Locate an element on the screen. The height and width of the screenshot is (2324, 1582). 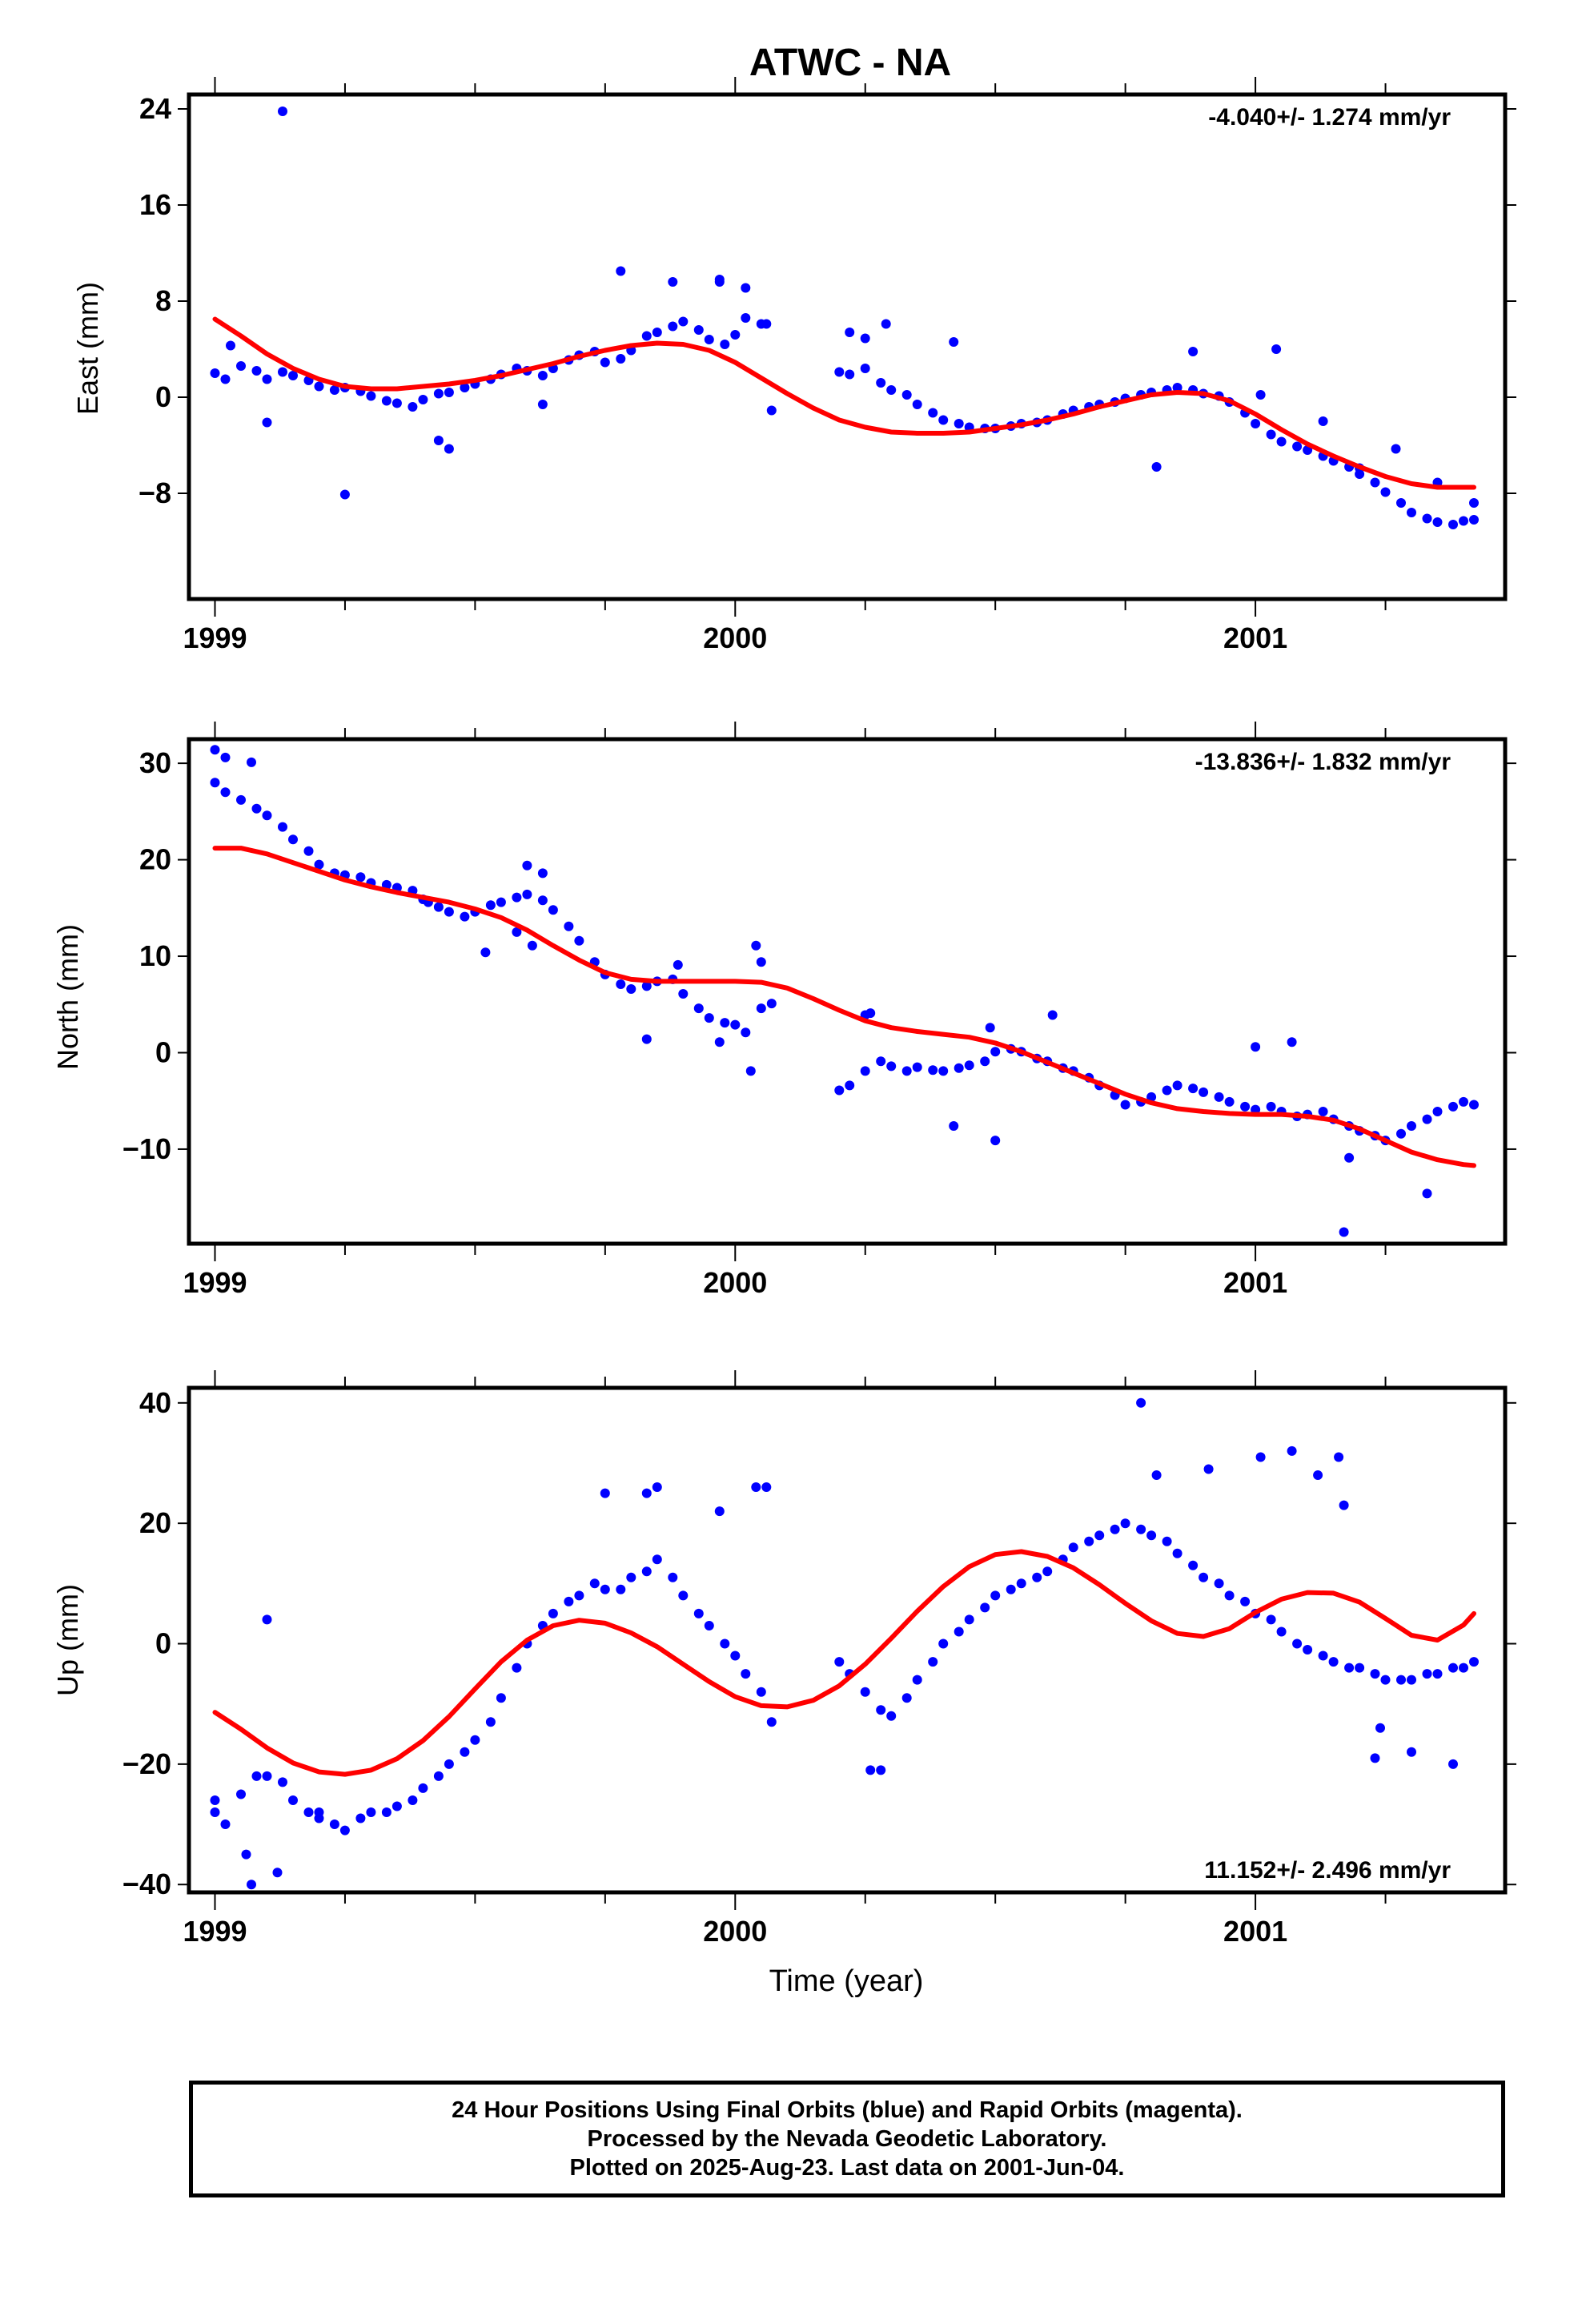
east-y-tick-label: 8 is located at coordinates (163, 300).